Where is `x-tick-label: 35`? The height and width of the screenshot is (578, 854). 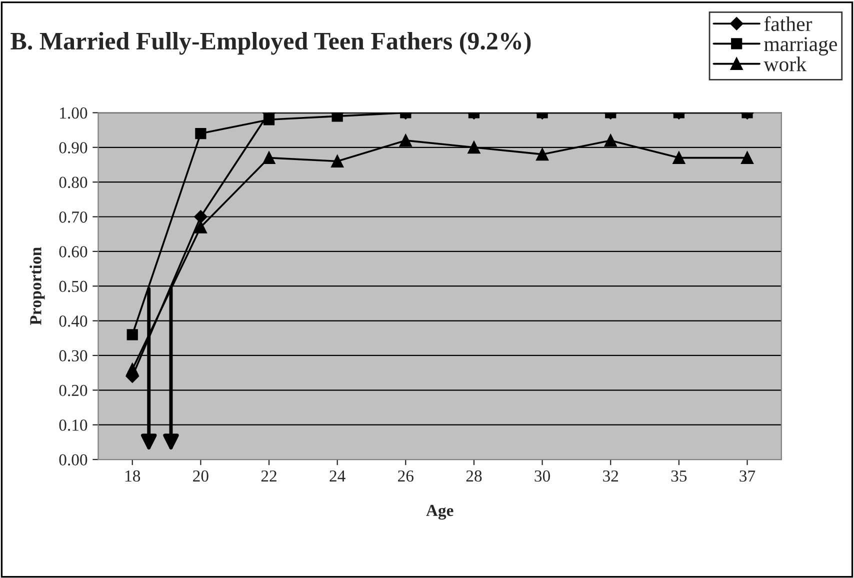 x-tick-label: 35 is located at coordinates (679, 476).